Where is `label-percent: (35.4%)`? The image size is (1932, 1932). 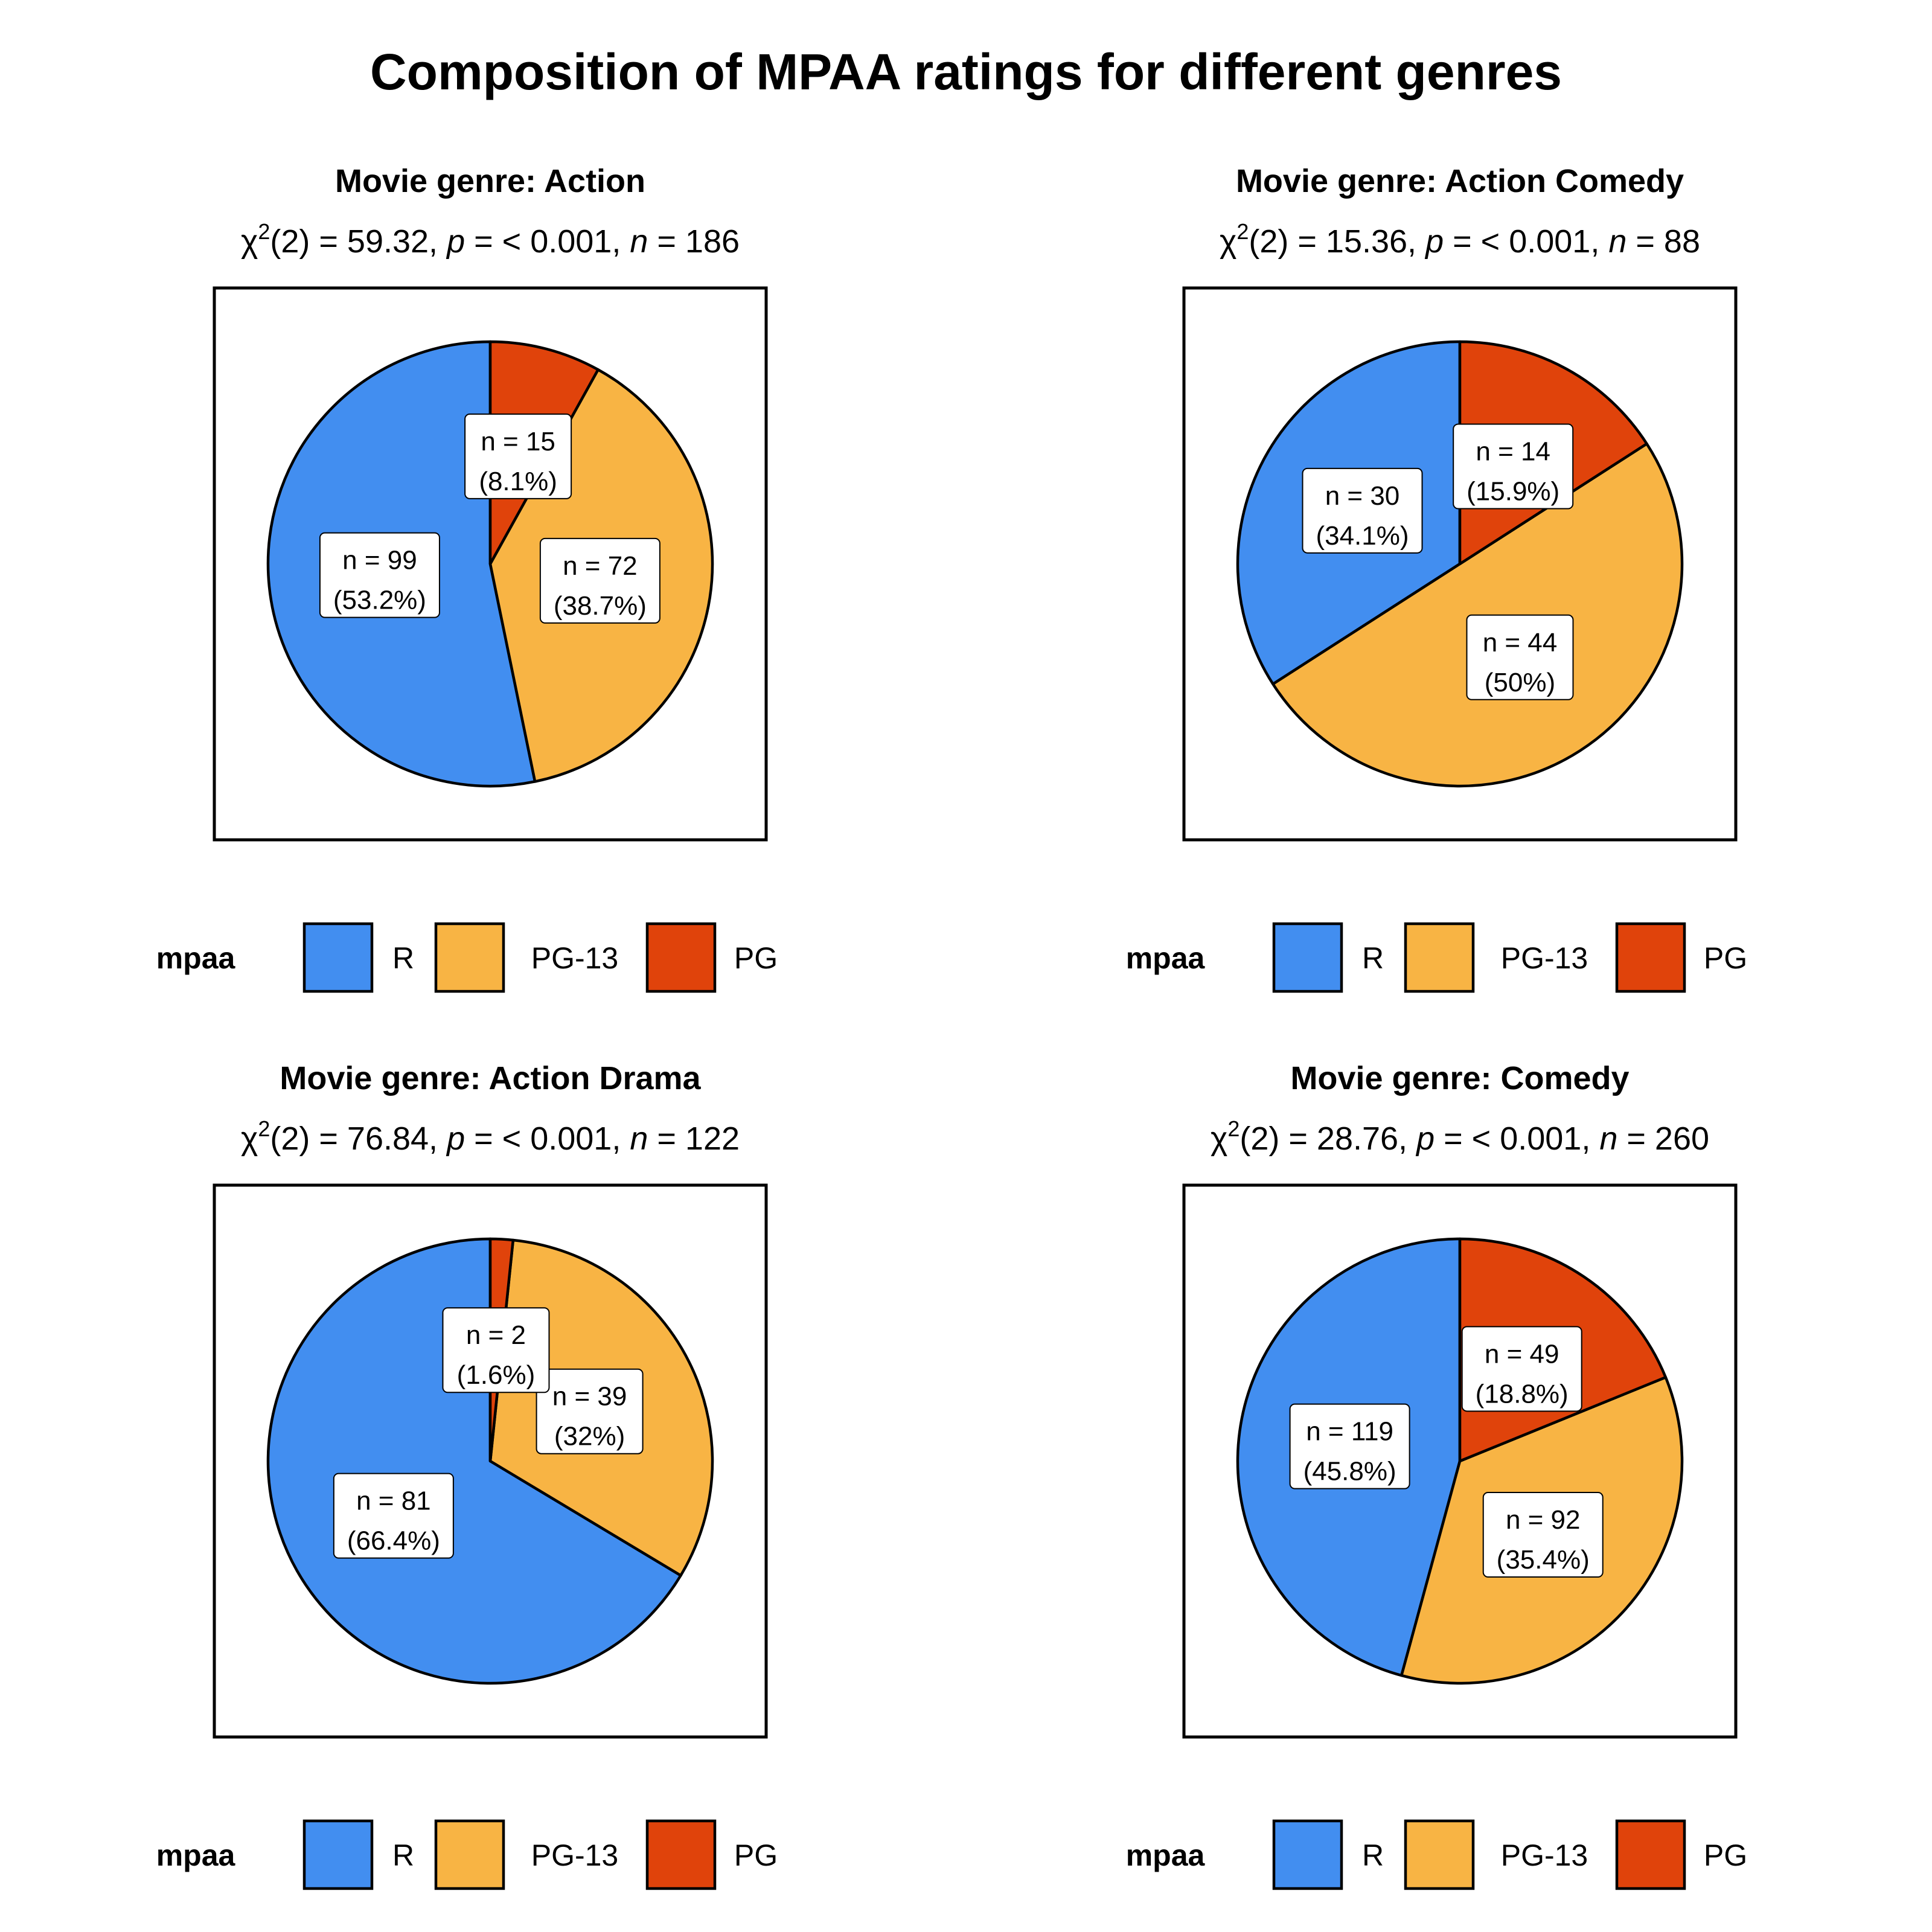
label-percent: (35.4%) is located at coordinates (1544, 1560).